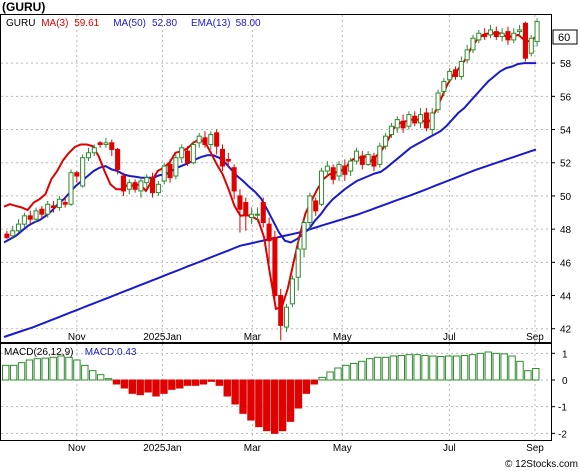 The image size is (580, 471). I want to click on price-y-tick-label: 42, so click(566, 330).